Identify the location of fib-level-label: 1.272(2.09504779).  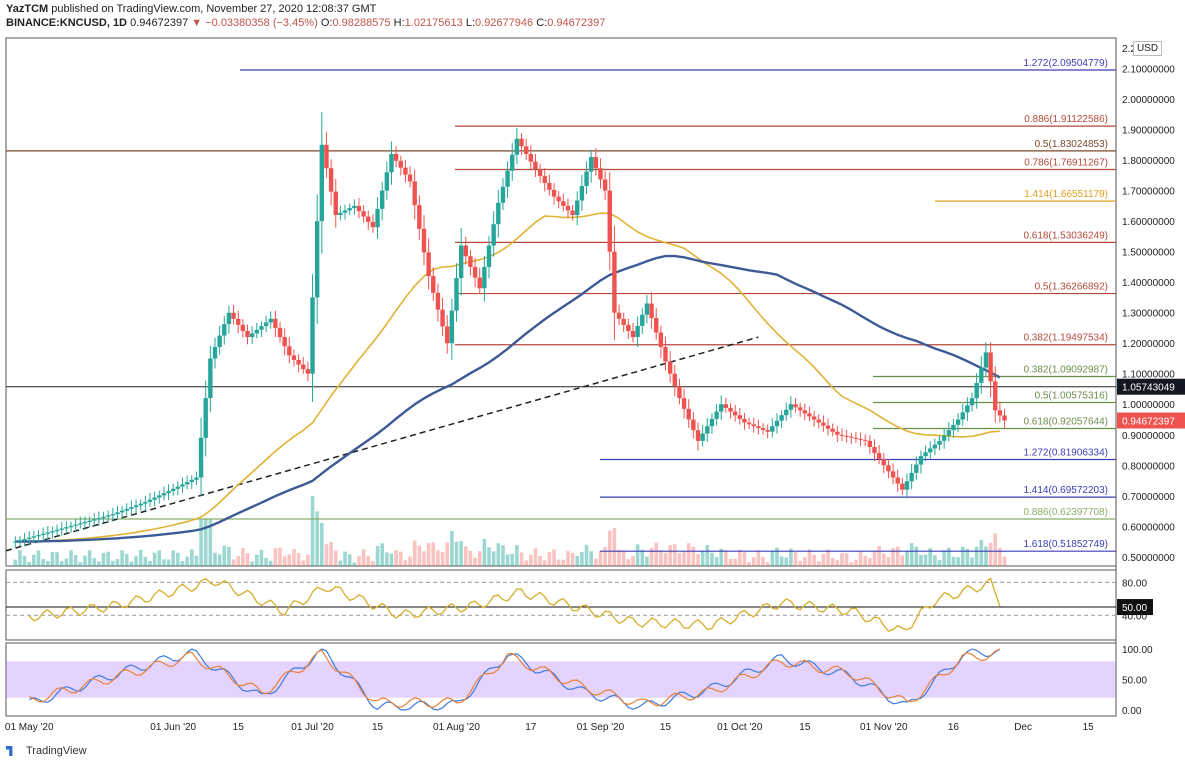
(1065, 63).